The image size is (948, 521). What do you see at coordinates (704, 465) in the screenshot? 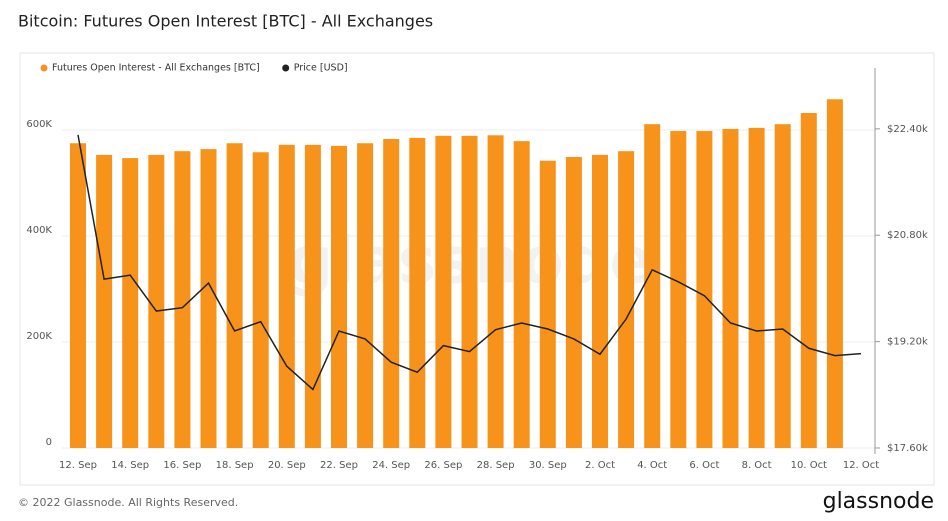
I see `x-tick-label: 6. Oct` at bounding box center [704, 465].